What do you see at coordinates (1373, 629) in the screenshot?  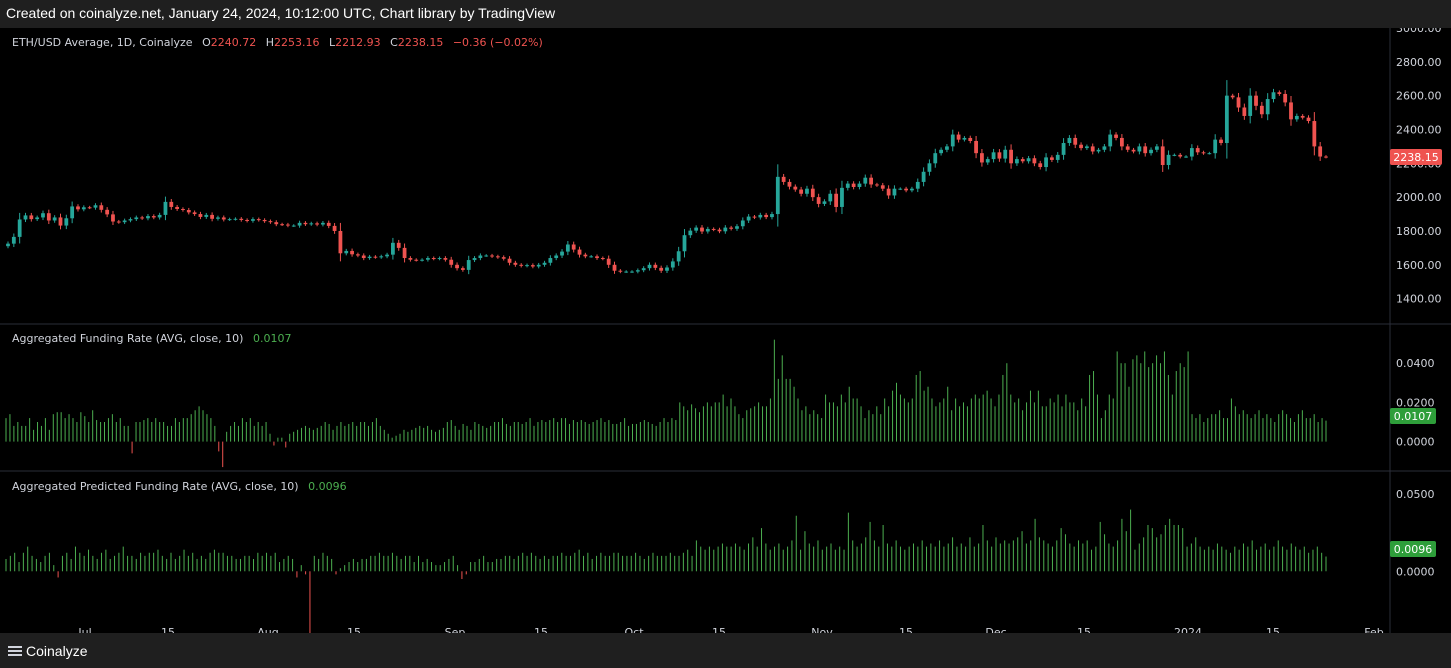 I see `time-tick-label: Feb` at bounding box center [1373, 629].